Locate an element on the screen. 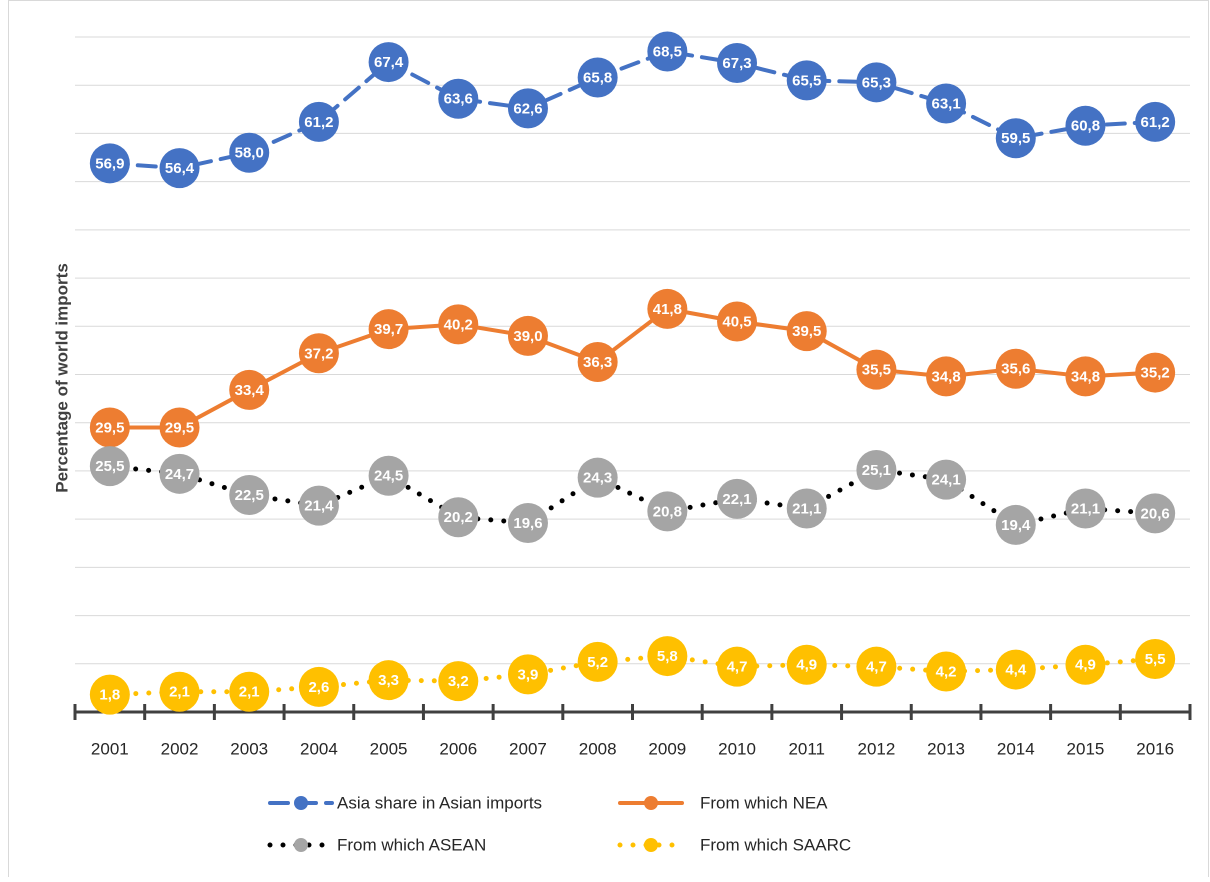  data-label: 35,5 is located at coordinates (876, 370).